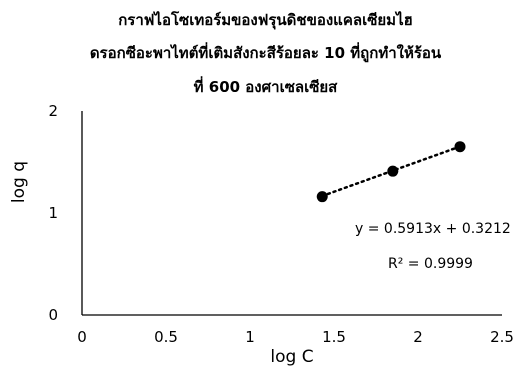 The image size is (531, 370). What do you see at coordinates (334, 337) in the screenshot?
I see `x-tick-label: 1.5` at bounding box center [334, 337].